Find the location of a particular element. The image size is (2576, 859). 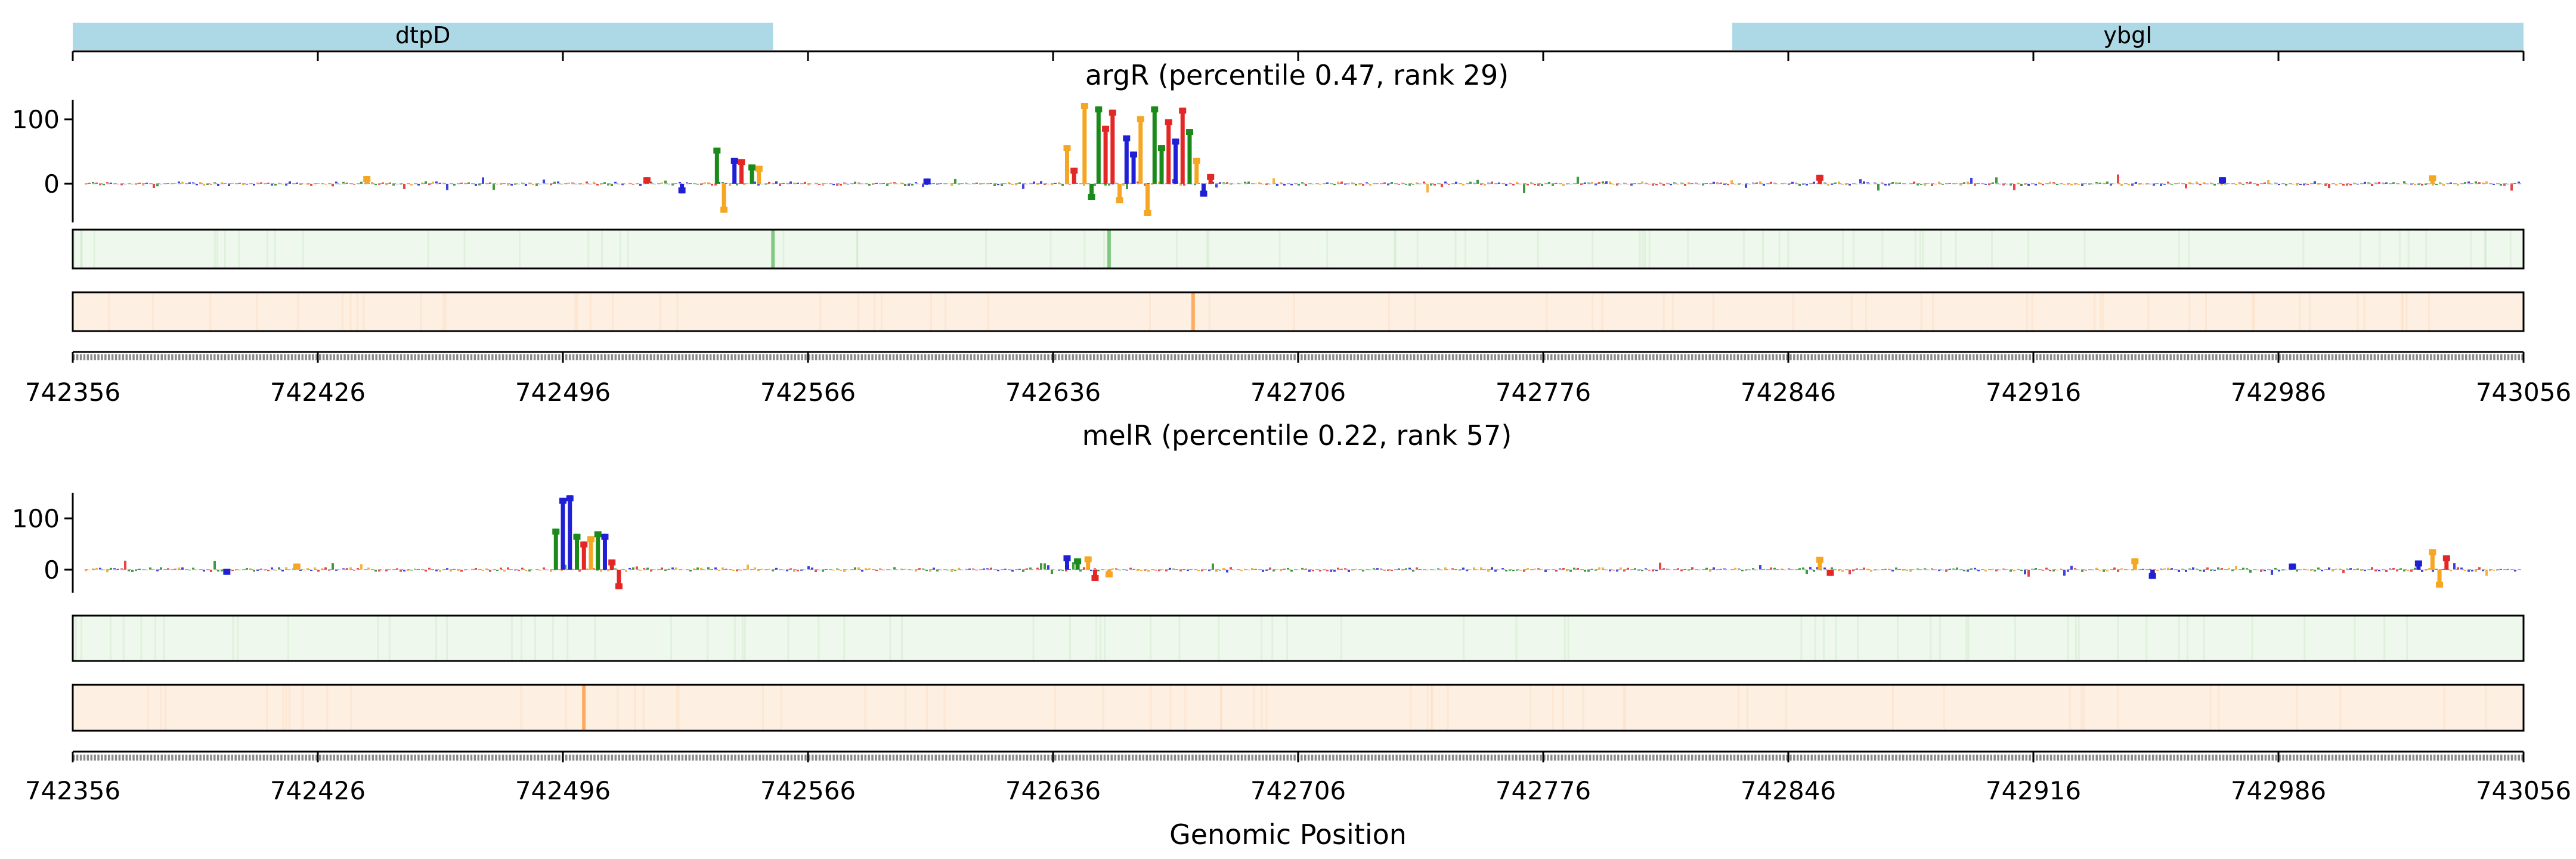

sequence-strip is located at coordinates (1298, 758).